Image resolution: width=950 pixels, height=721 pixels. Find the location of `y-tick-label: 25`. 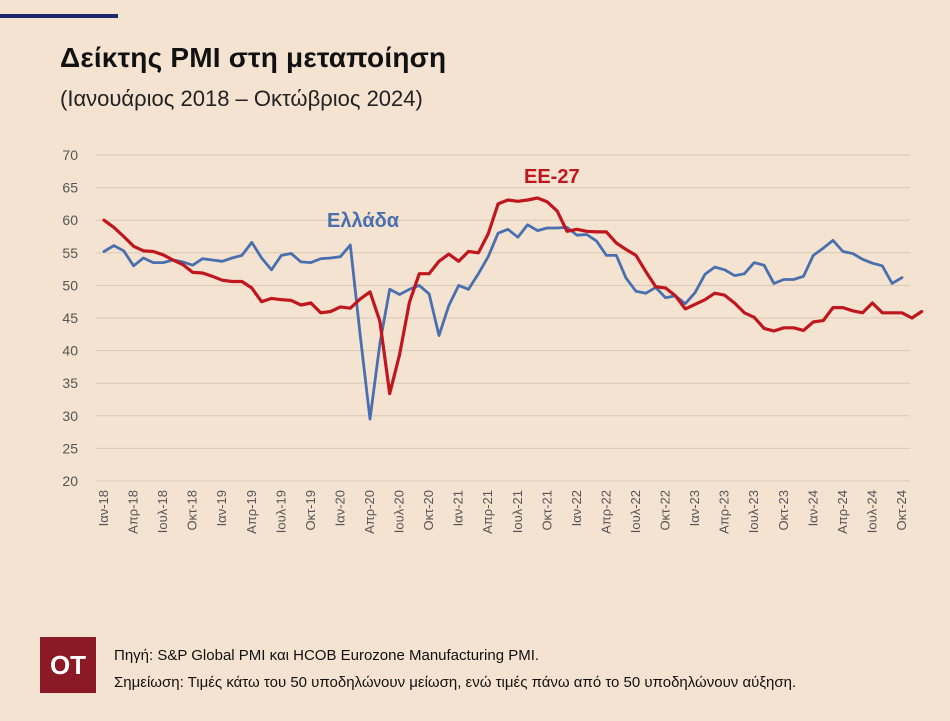

y-tick-label: 25 is located at coordinates (70, 448).